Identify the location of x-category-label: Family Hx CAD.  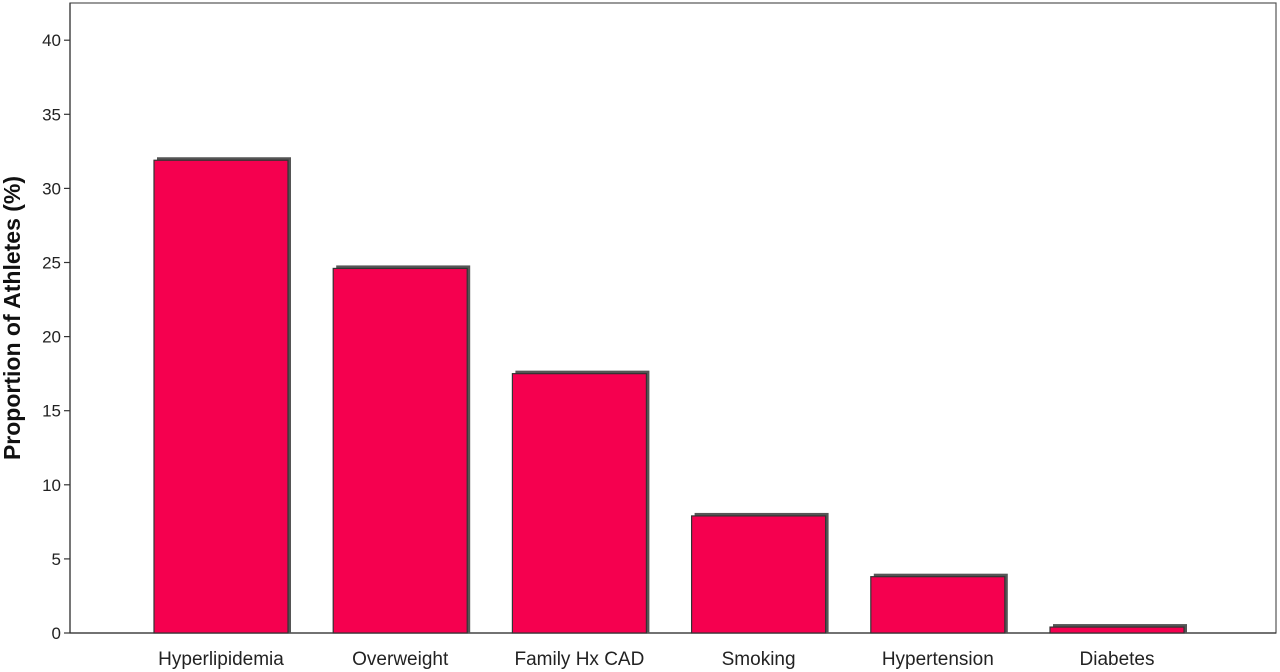
(579, 659).